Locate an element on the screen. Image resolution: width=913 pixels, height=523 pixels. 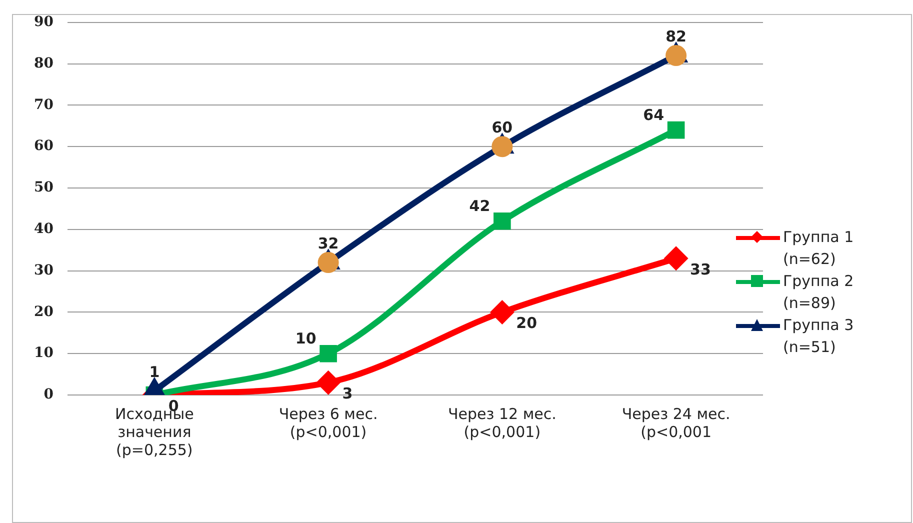
legend-label: Группа 1 (n=62) is located at coordinates (818, 248).